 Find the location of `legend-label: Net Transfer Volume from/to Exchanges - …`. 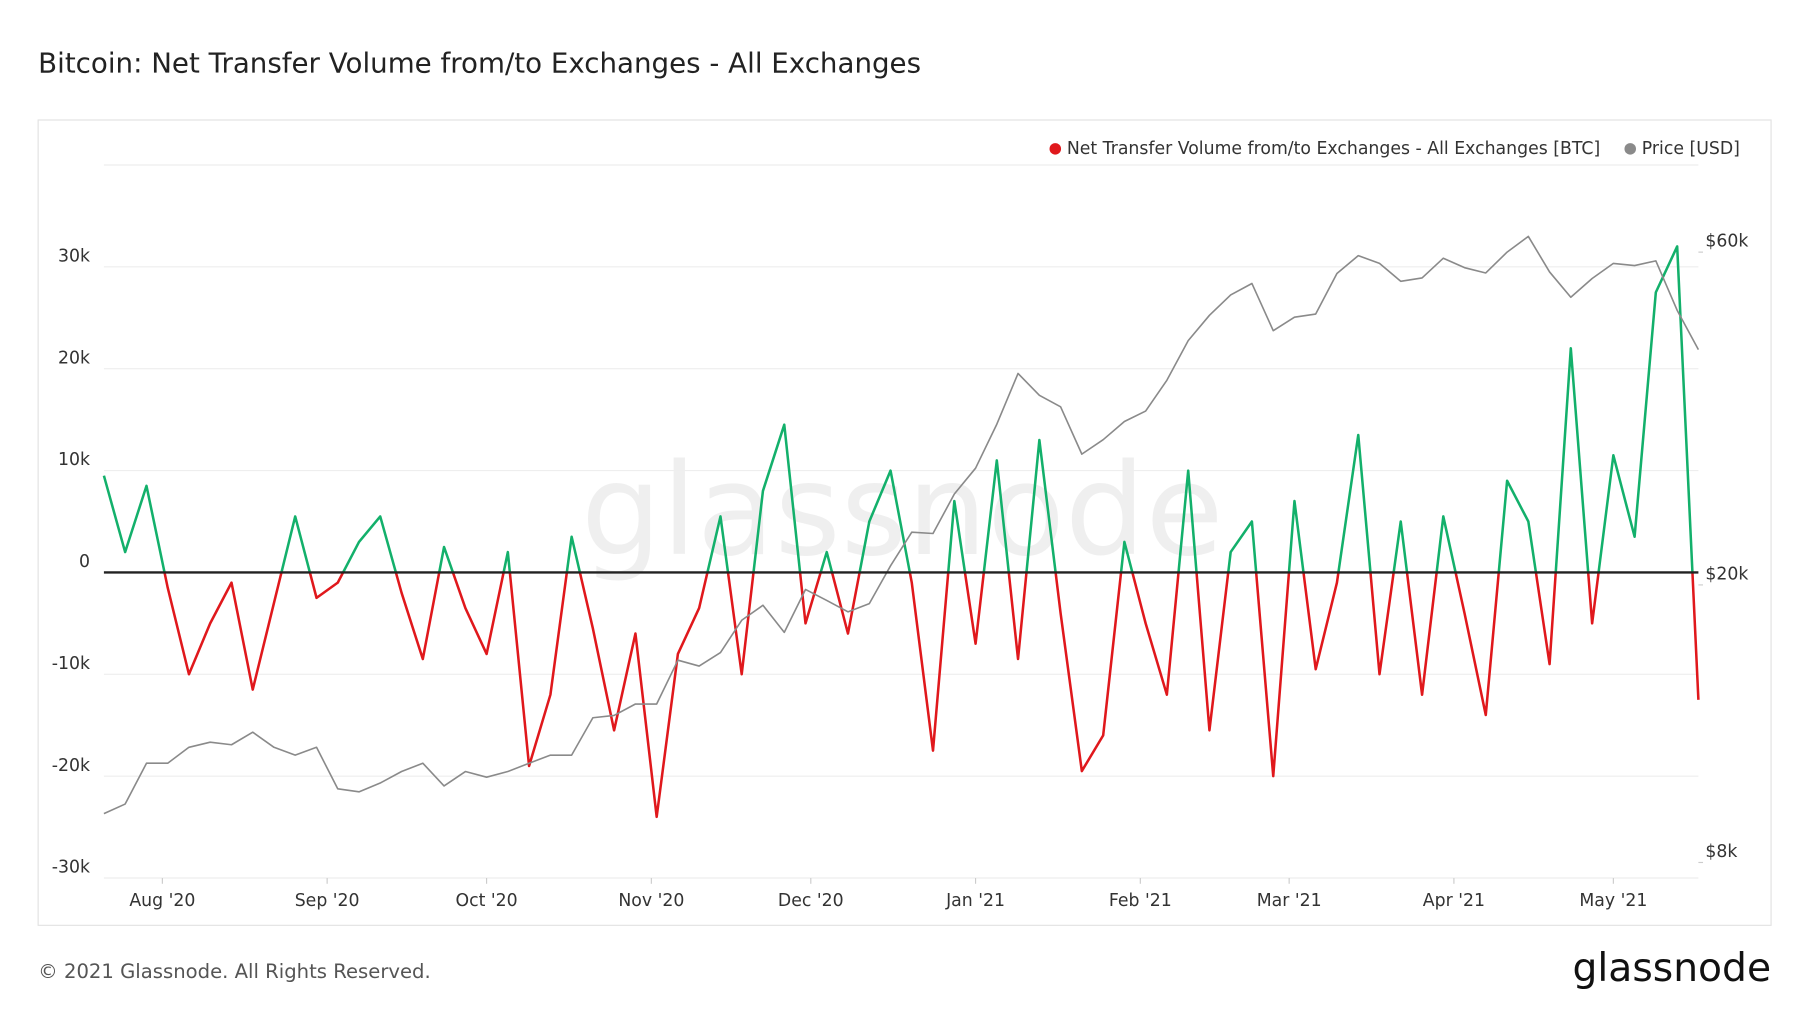

legend-label: Net Transfer Volume from/to Exchanges - … is located at coordinates (1333, 149).